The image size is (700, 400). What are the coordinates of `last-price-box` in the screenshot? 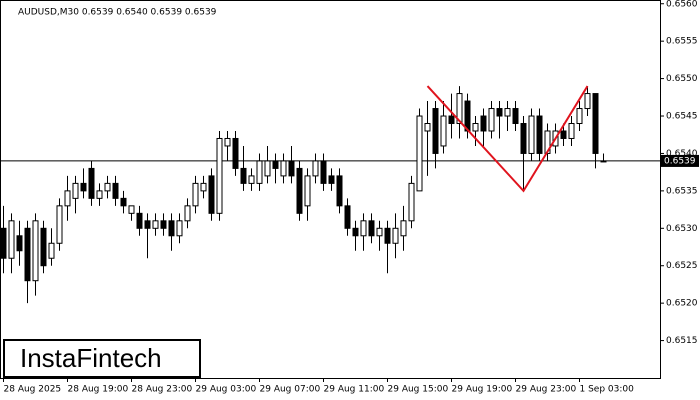 It's located at (680, 160).